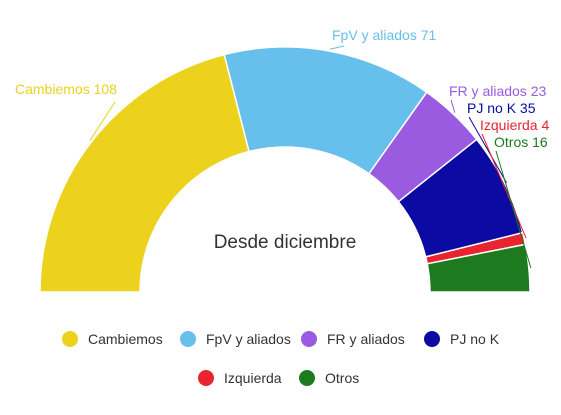 Image resolution: width=561 pixels, height=415 pixels. What do you see at coordinates (206, 378) in the screenshot?
I see `legend-swatch-izquierda` at bounding box center [206, 378].